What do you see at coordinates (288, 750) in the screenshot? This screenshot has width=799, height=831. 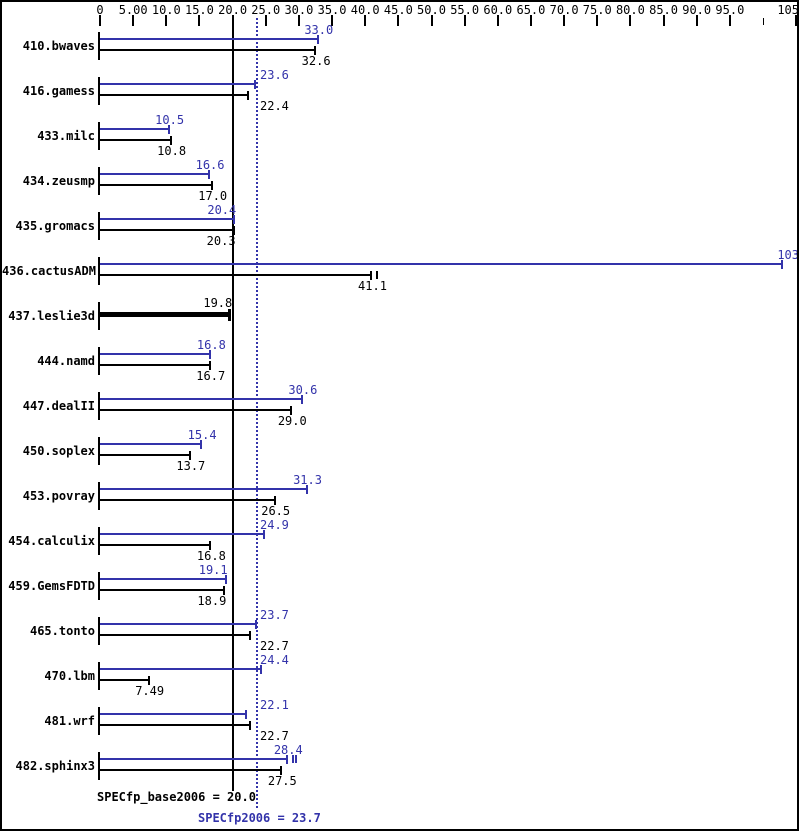 I see `peak-value-label: 28.4` at bounding box center [288, 750].